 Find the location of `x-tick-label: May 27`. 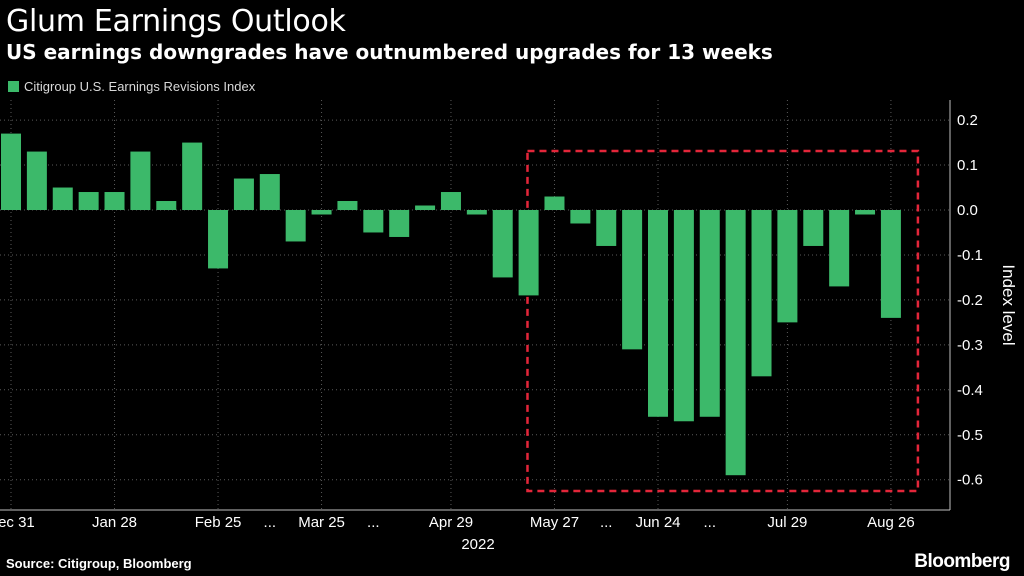

x-tick-label: May 27 is located at coordinates (554, 522).